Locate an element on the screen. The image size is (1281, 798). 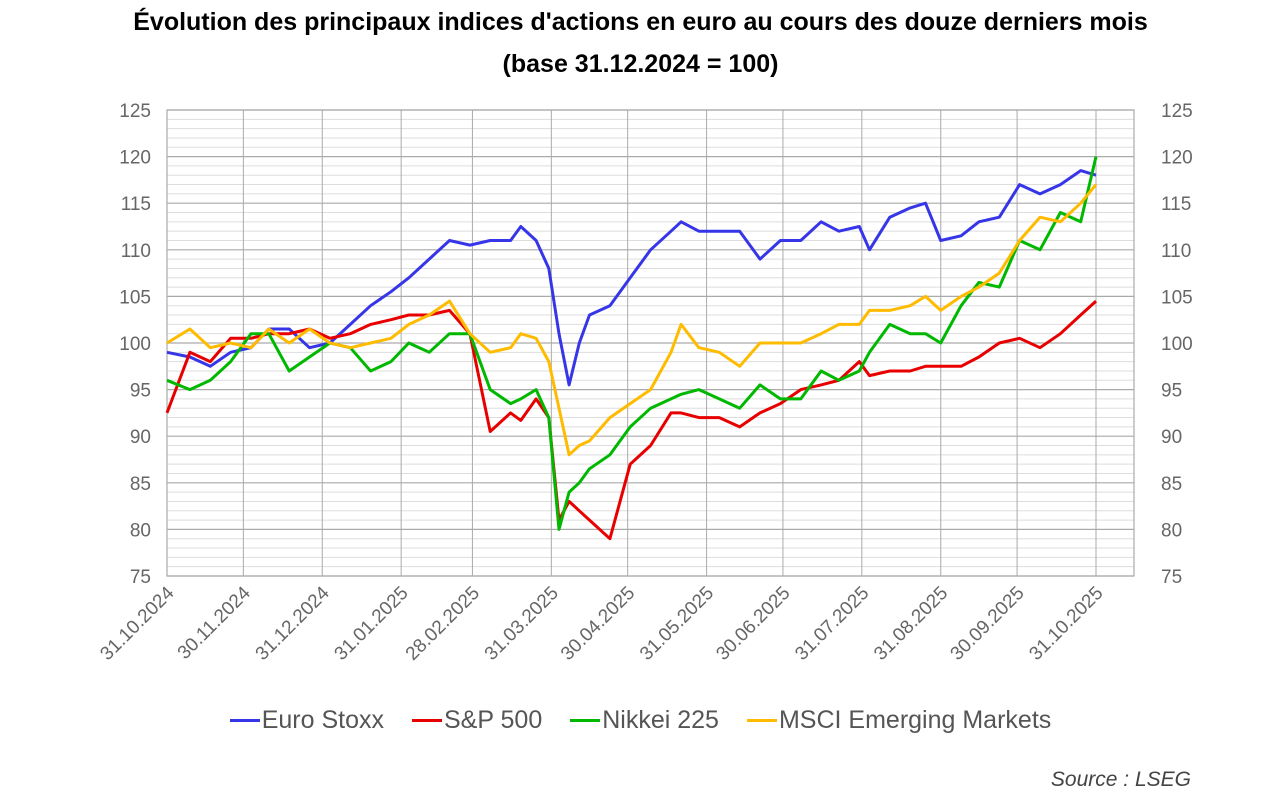
y-tick-label-left: 90 is located at coordinates (140, 437).